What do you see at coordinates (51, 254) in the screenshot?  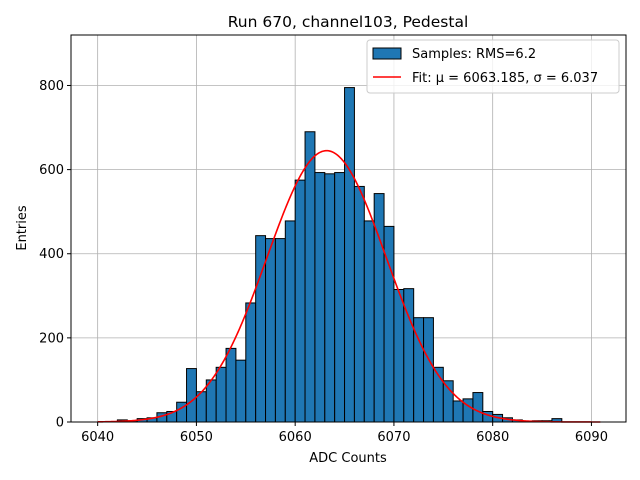 I see `y-tick-label: 400` at bounding box center [51, 254].